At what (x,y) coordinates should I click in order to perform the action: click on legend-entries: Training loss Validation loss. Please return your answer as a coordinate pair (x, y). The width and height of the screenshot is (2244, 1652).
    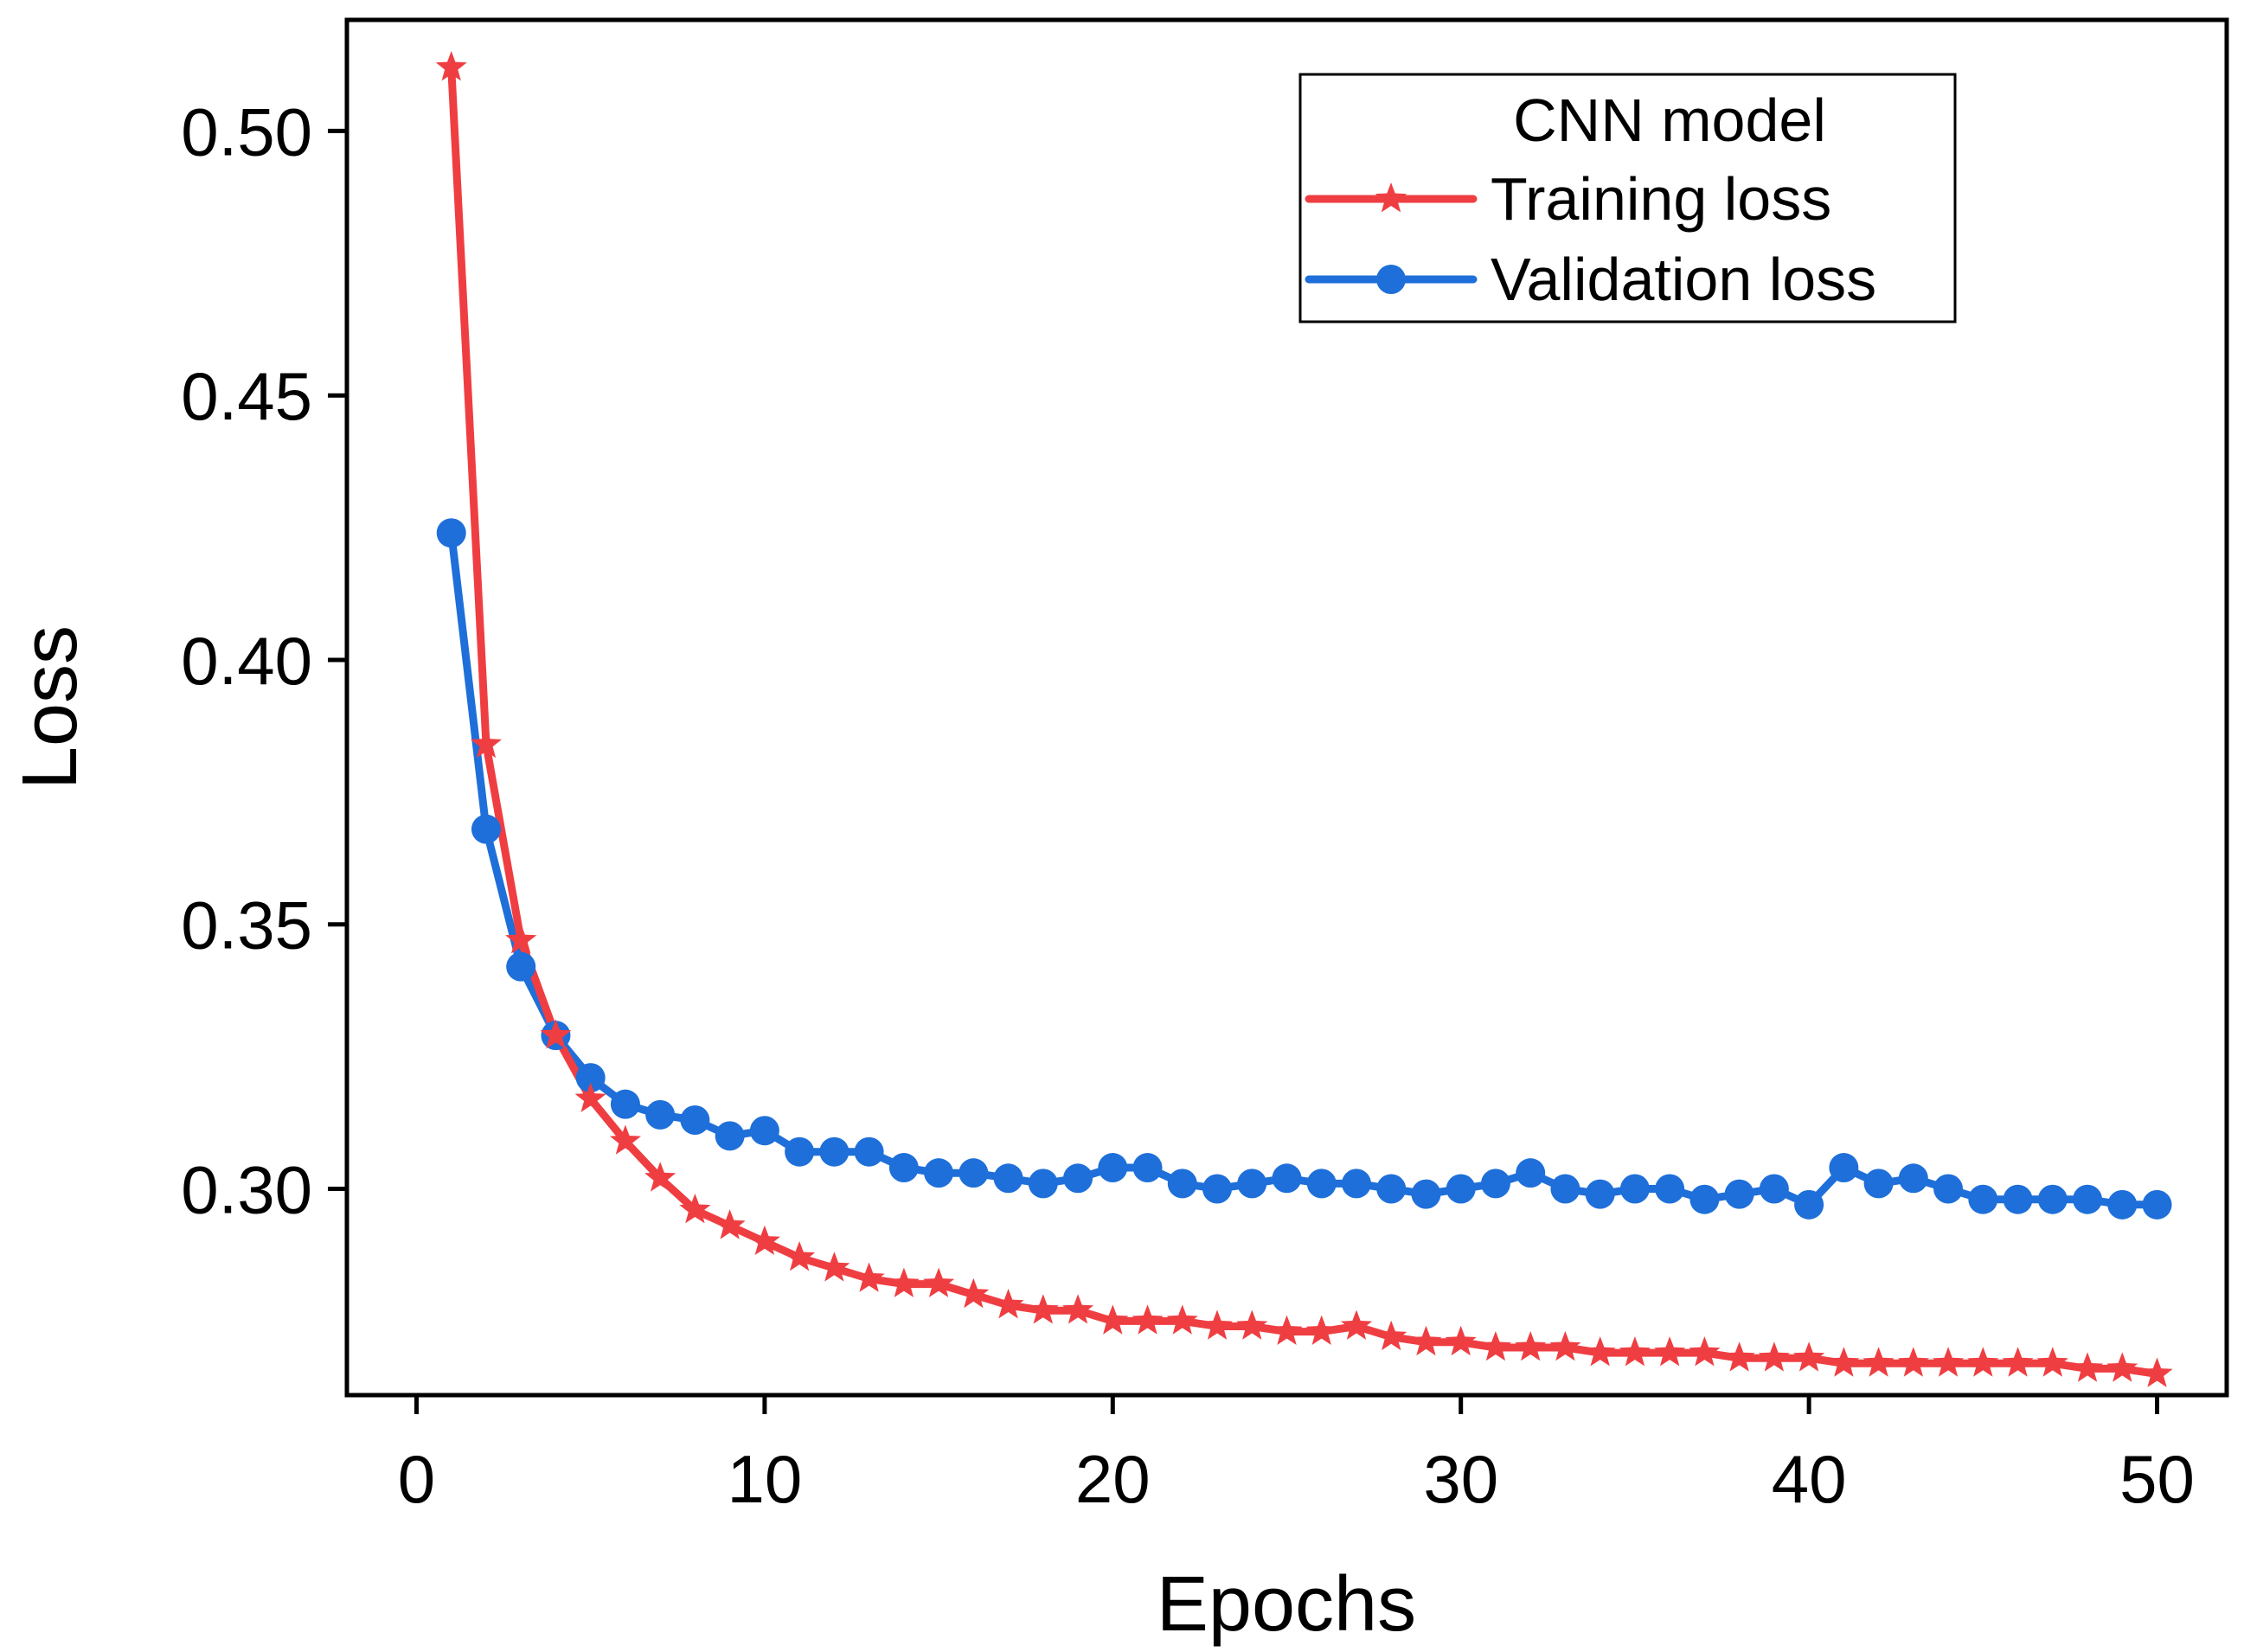
    Looking at the image, I should click on (1591, 239).